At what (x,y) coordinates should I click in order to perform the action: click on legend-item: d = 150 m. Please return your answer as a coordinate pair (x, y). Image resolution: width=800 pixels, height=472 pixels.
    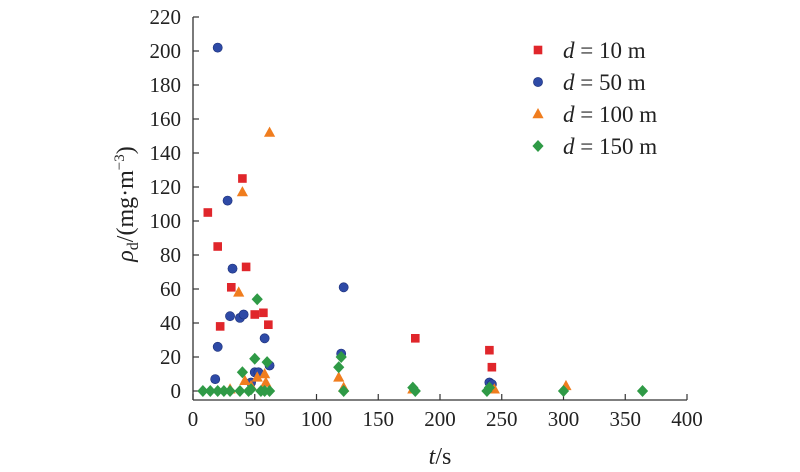
    Looking at the image, I should click on (594, 146).